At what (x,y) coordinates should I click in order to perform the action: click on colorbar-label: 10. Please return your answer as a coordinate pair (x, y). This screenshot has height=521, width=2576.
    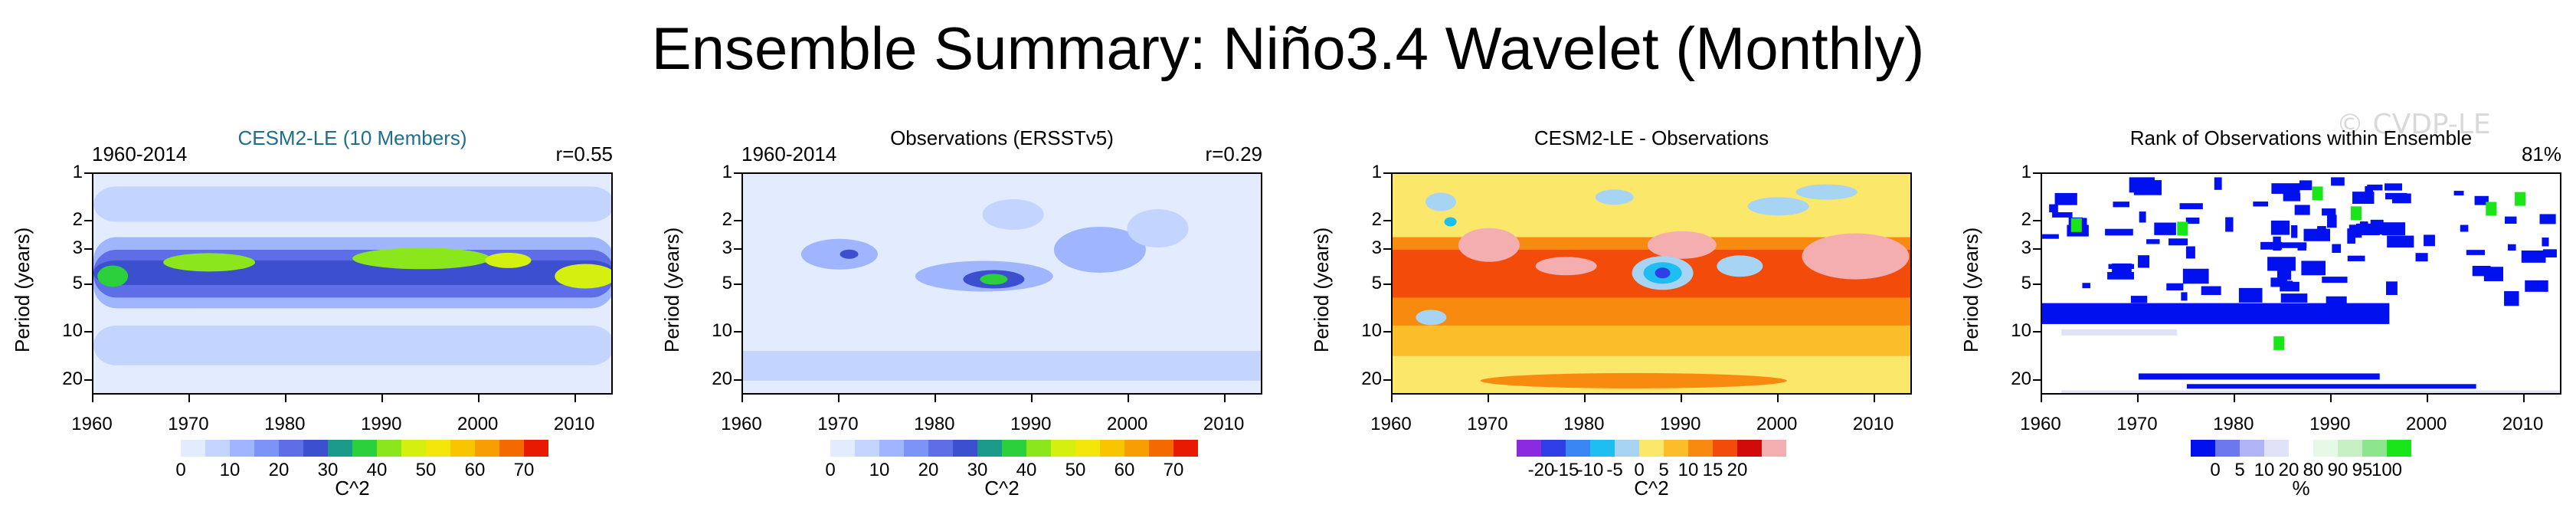
    Looking at the image, I should click on (879, 470).